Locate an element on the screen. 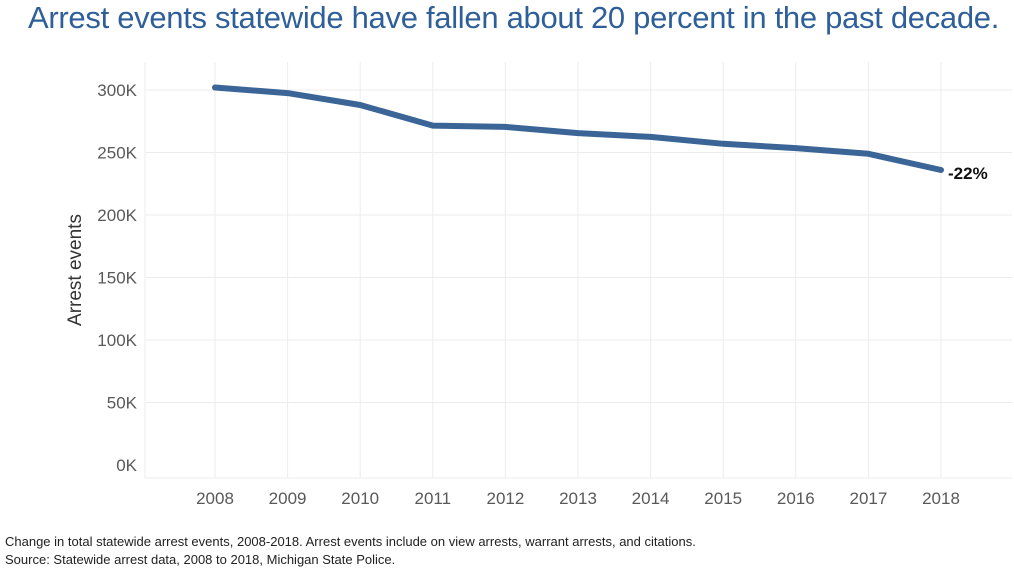 The height and width of the screenshot is (569, 1014). x-tick-label: 2010 is located at coordinates (360, 498).